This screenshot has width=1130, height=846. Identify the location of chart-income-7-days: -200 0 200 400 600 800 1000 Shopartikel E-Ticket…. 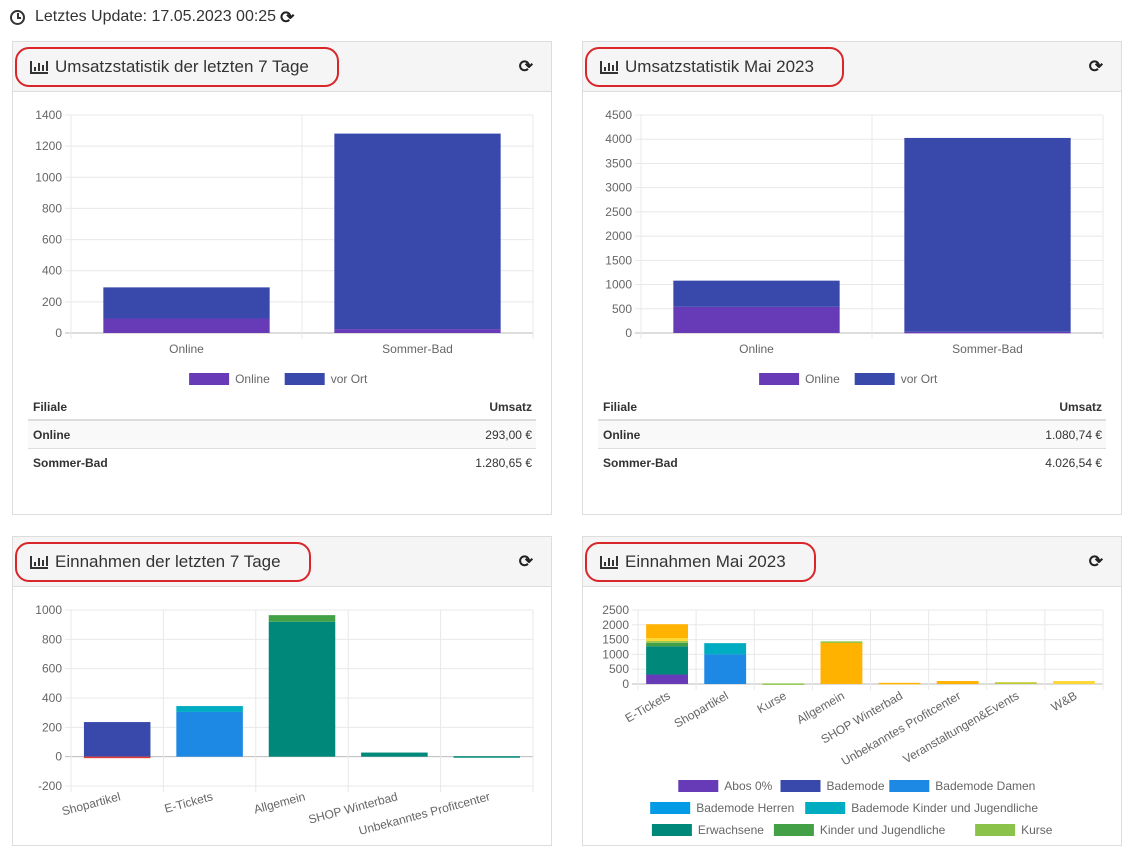
(284, 720).